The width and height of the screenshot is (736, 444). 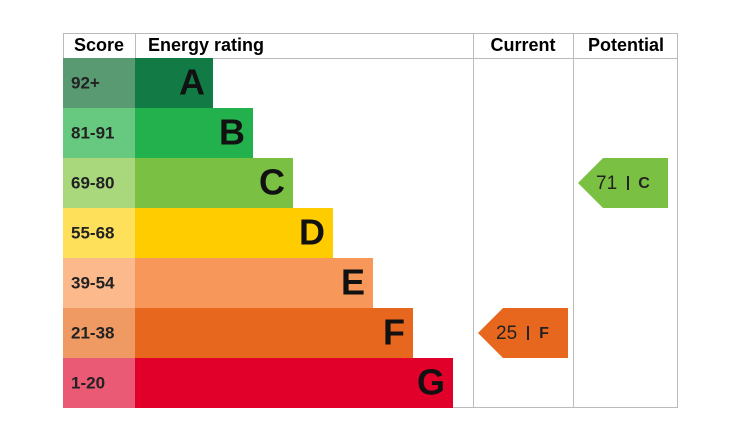 I want to click on score-label: 92+, so click(x=85, y=82).